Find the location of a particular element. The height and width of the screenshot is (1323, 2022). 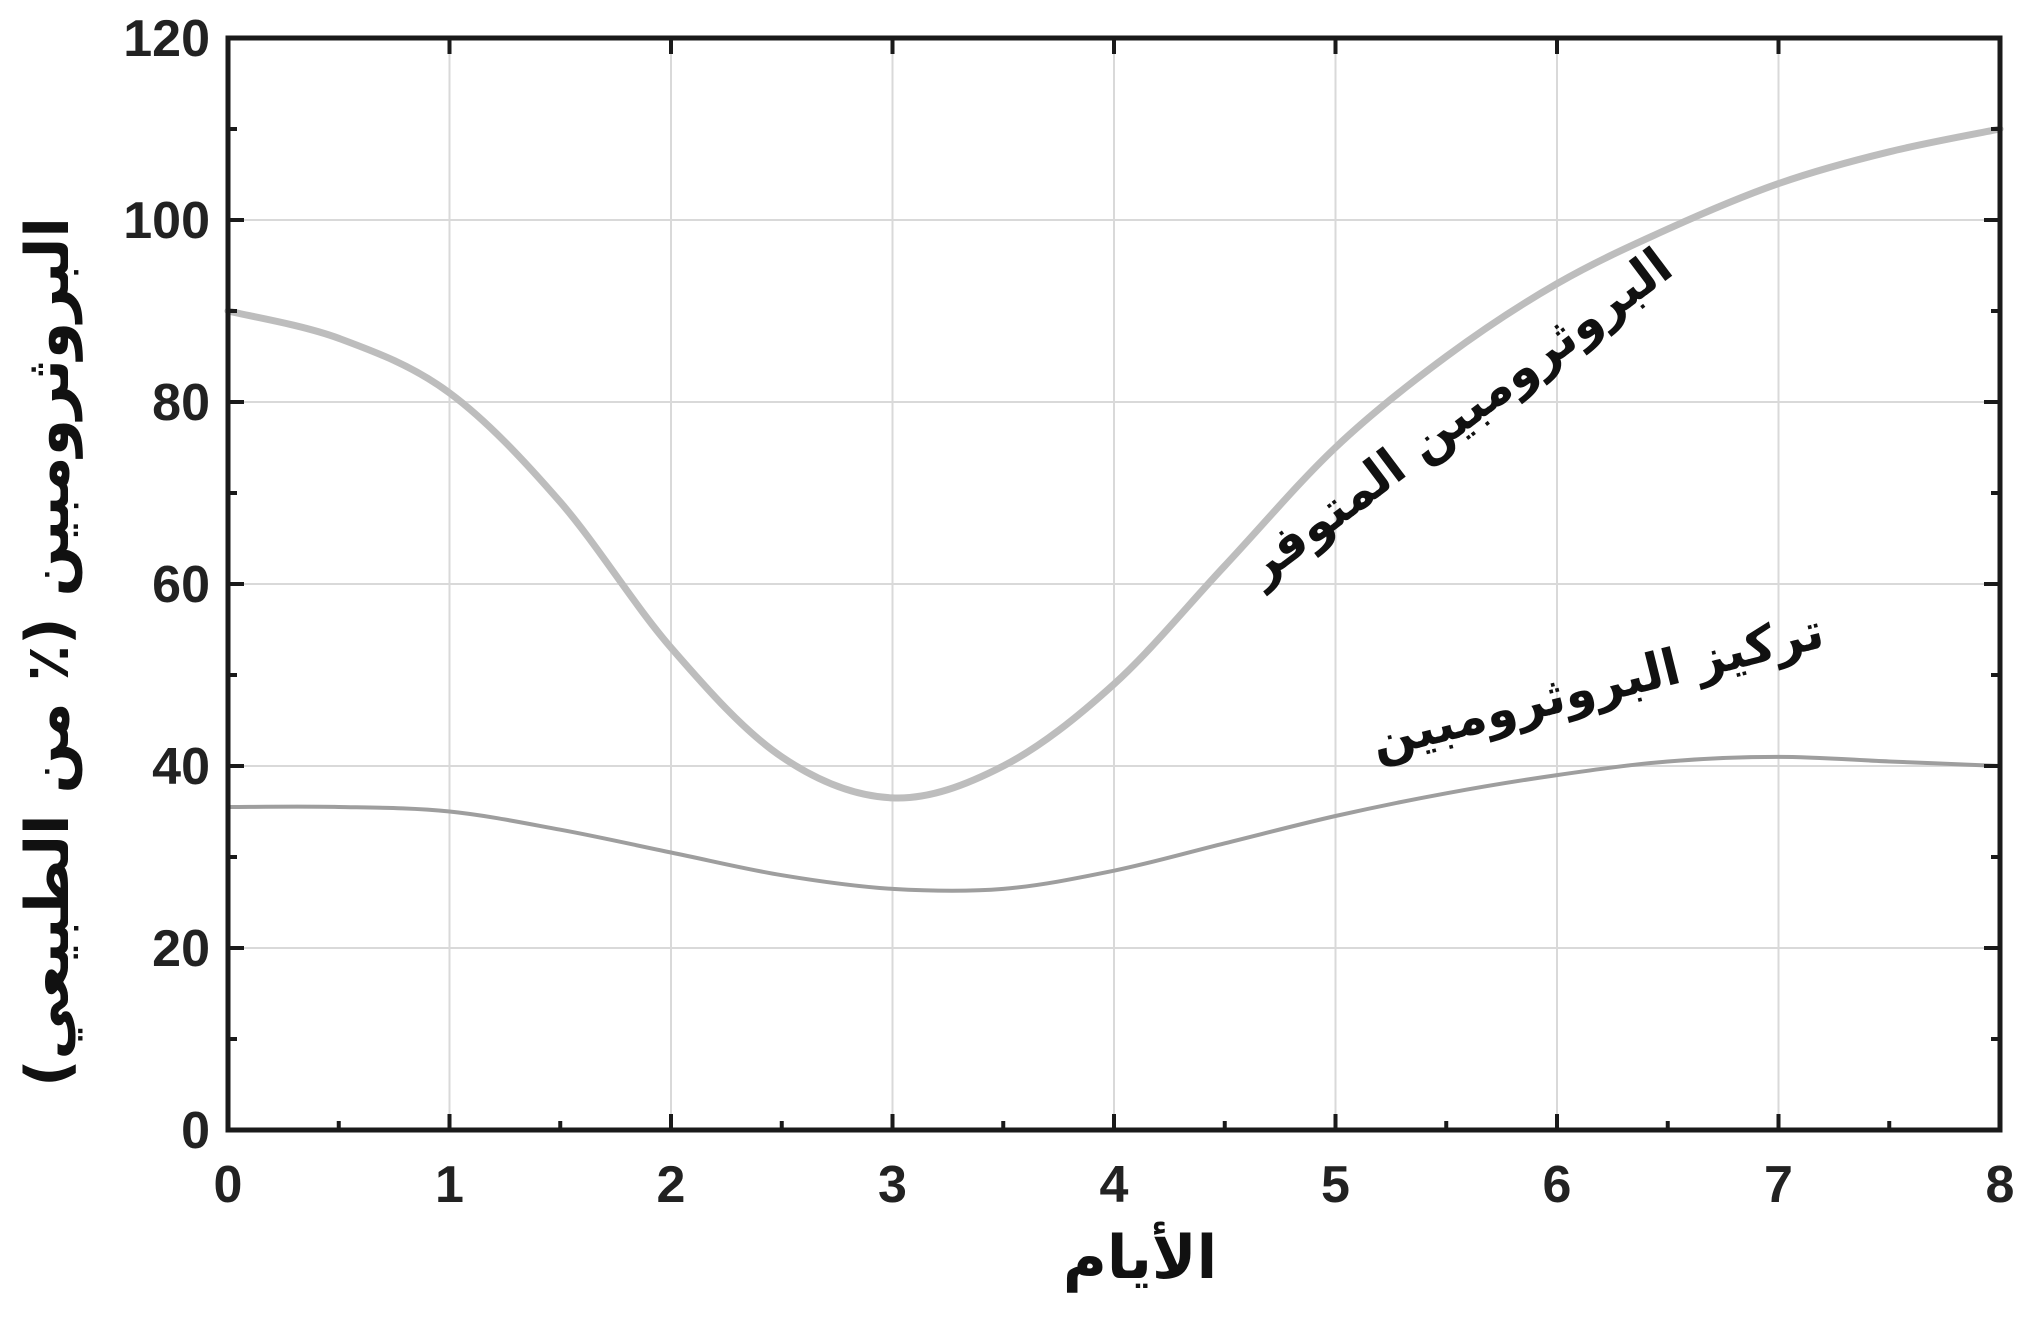

x-axis-tick-labels: 0 1 2 3 4 5 6 7 8 is located at coordinates (1114, 1185).